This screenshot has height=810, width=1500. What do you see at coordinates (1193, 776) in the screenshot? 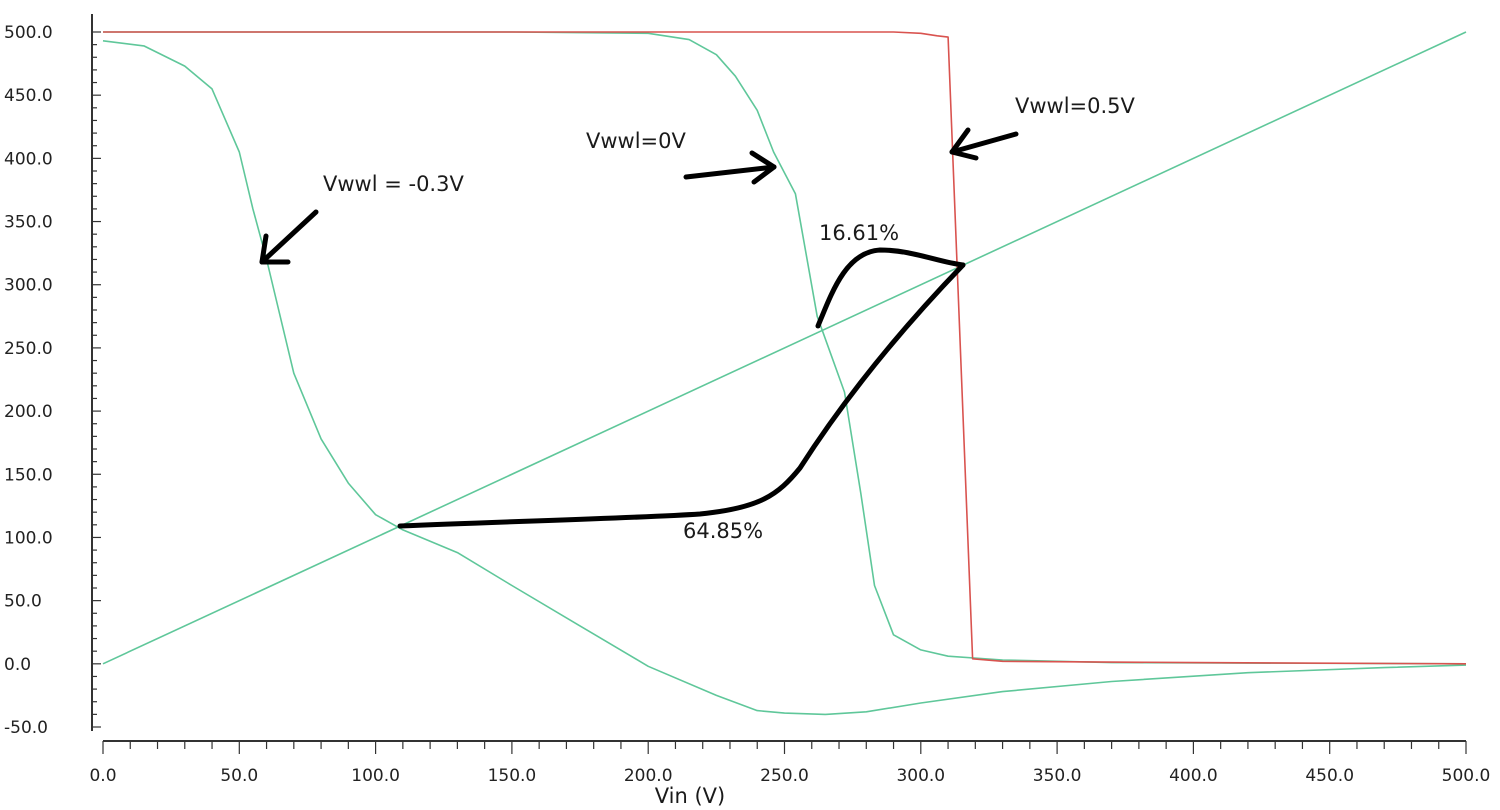
I see `x-tick-label: 400.0` at bounding box center [1193, 776].